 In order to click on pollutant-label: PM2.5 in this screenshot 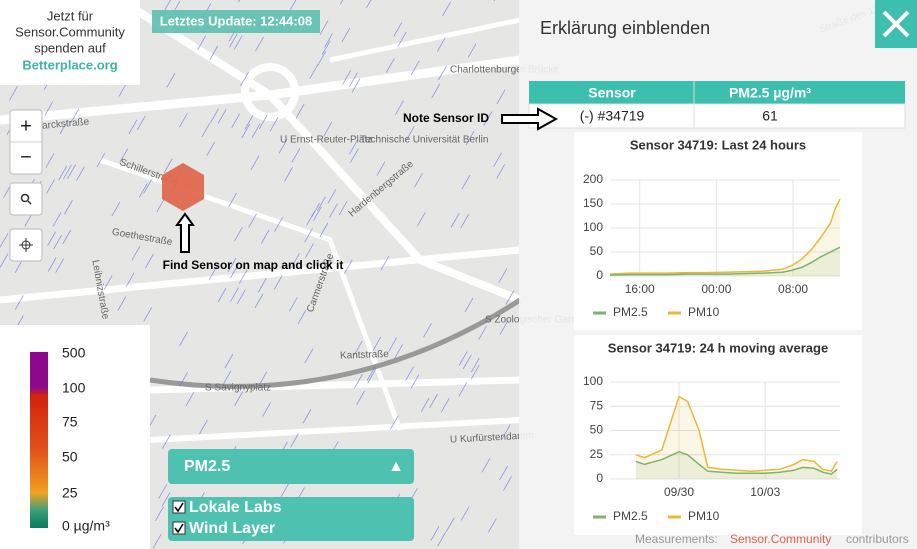, I will do `click(207, 466)`.